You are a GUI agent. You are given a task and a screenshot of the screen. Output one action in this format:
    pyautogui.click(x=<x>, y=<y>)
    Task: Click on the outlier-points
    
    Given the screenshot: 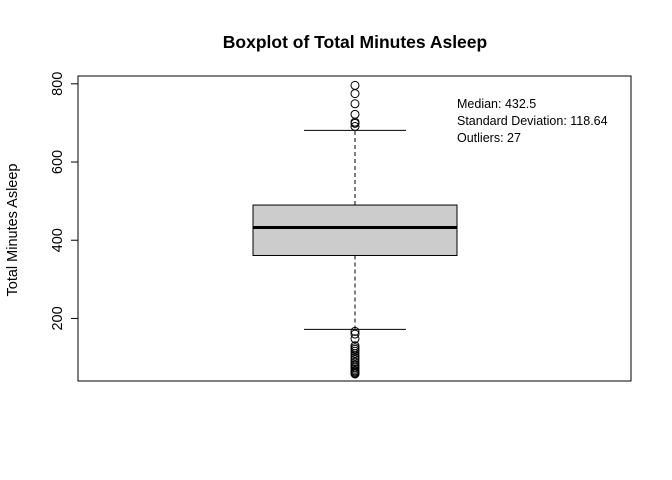 What is the action you would take?
    pyautogui.click(x=355, y=229)
    